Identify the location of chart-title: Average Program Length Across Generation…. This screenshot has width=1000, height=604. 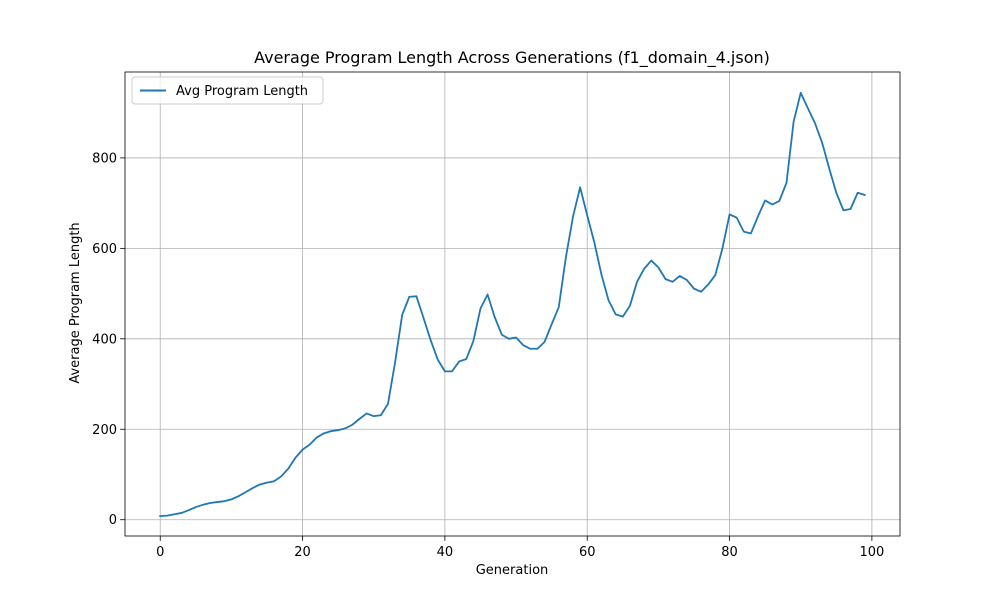
(512, 58).